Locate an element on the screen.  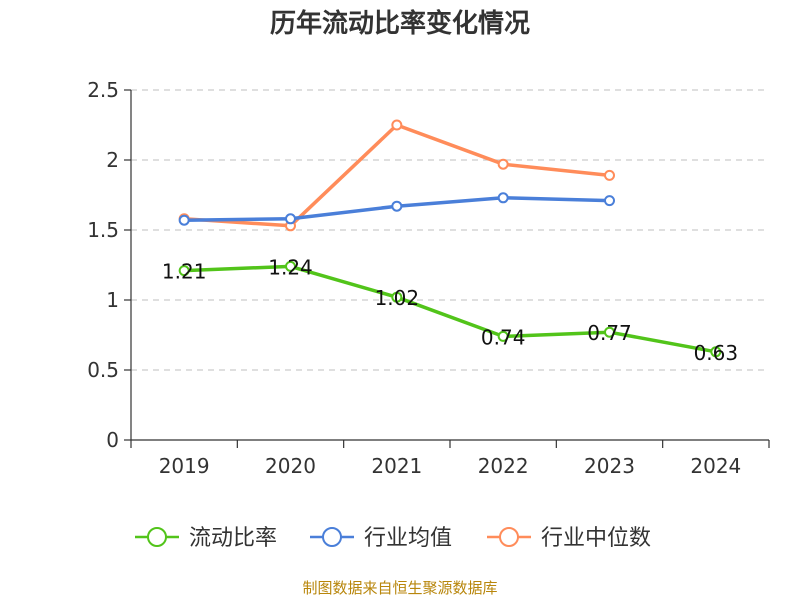
series-line-流动比率 is located at coordinates (450, 309).